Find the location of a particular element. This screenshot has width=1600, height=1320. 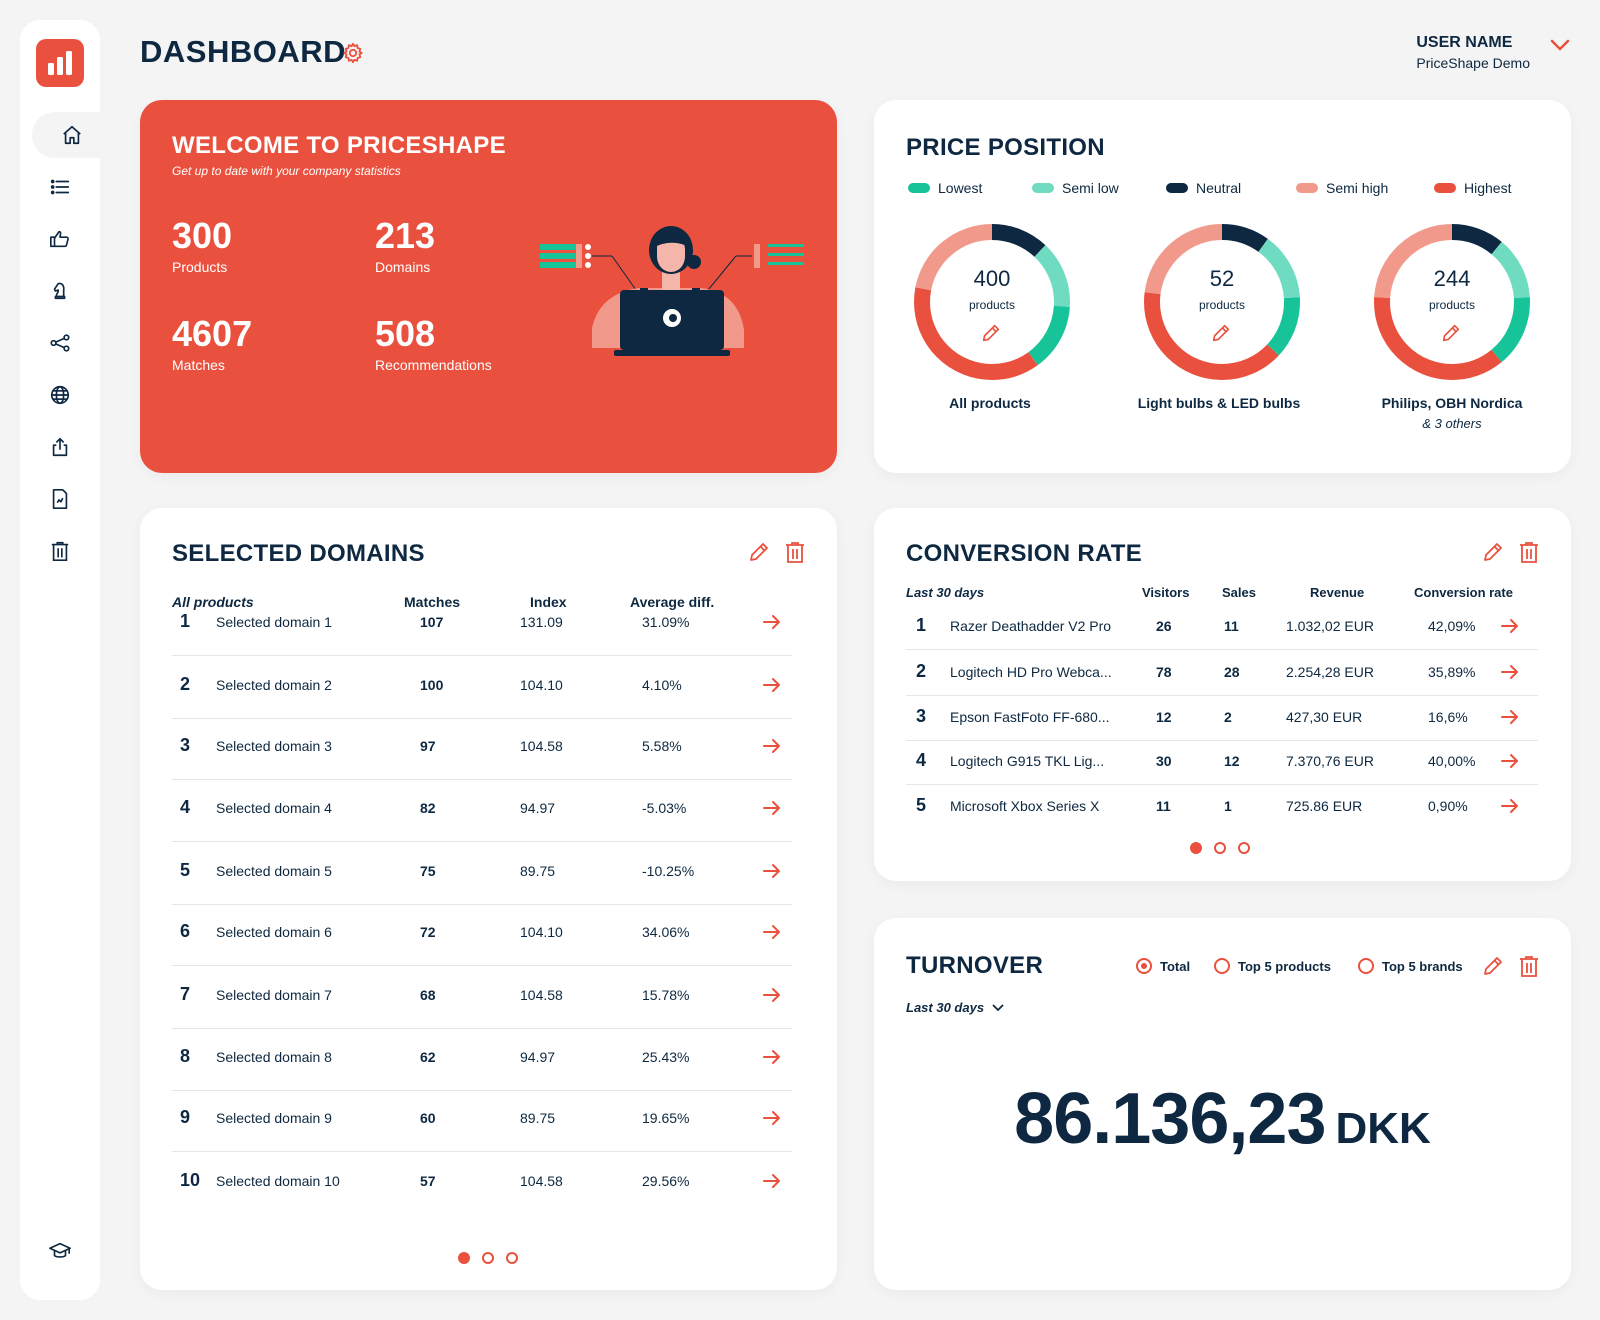

column-header-matches: Matches is located at coordinates (432, 602).